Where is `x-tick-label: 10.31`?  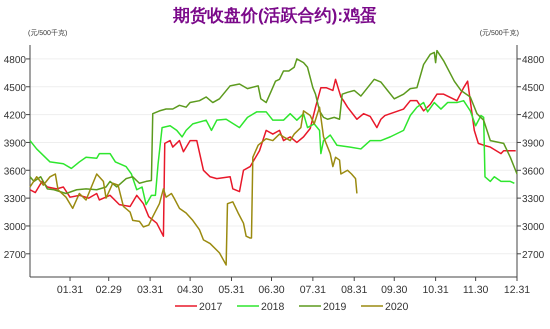 x-tick-label: 10.31 is located at coordinates (435, 290).